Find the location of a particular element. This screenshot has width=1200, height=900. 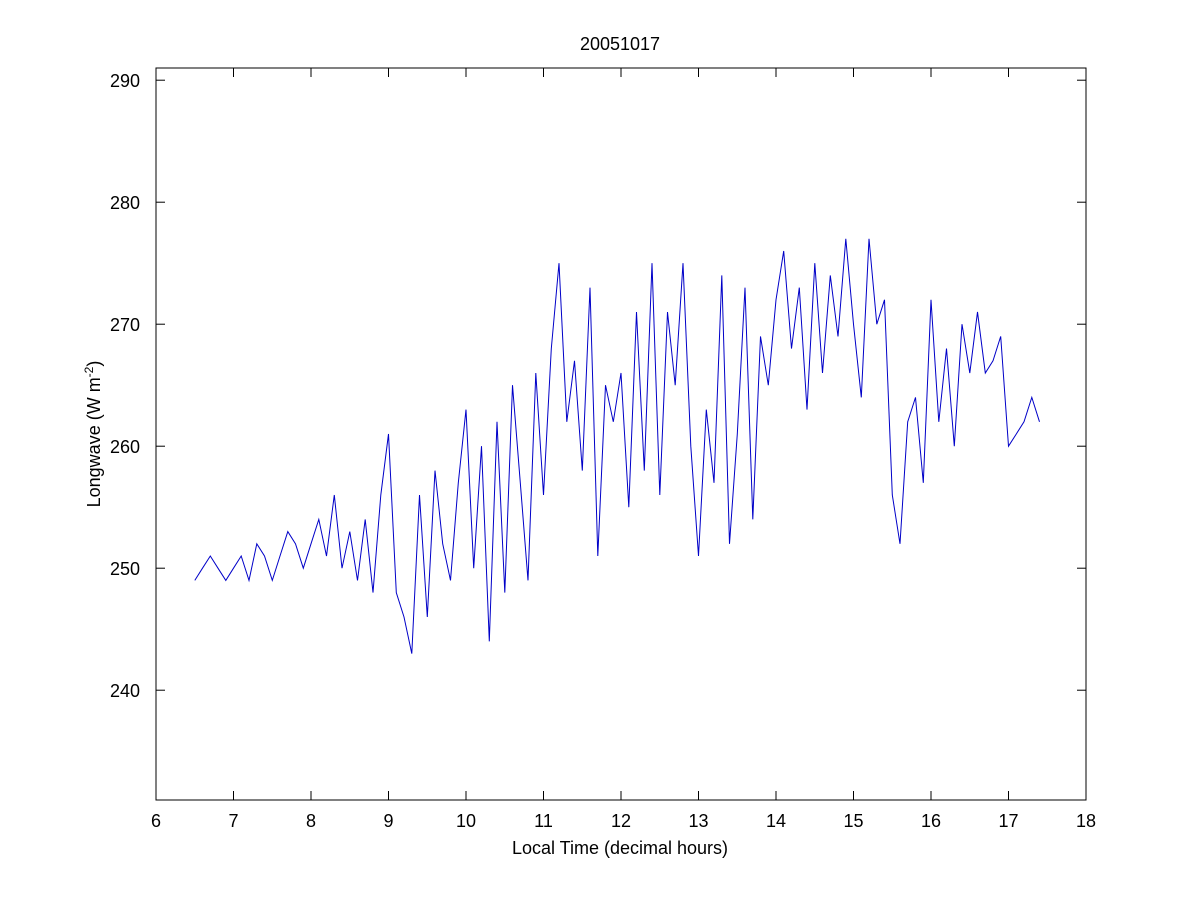

x-axis-title: Local Time (decimal hours) is located at coordinates (620, 848).